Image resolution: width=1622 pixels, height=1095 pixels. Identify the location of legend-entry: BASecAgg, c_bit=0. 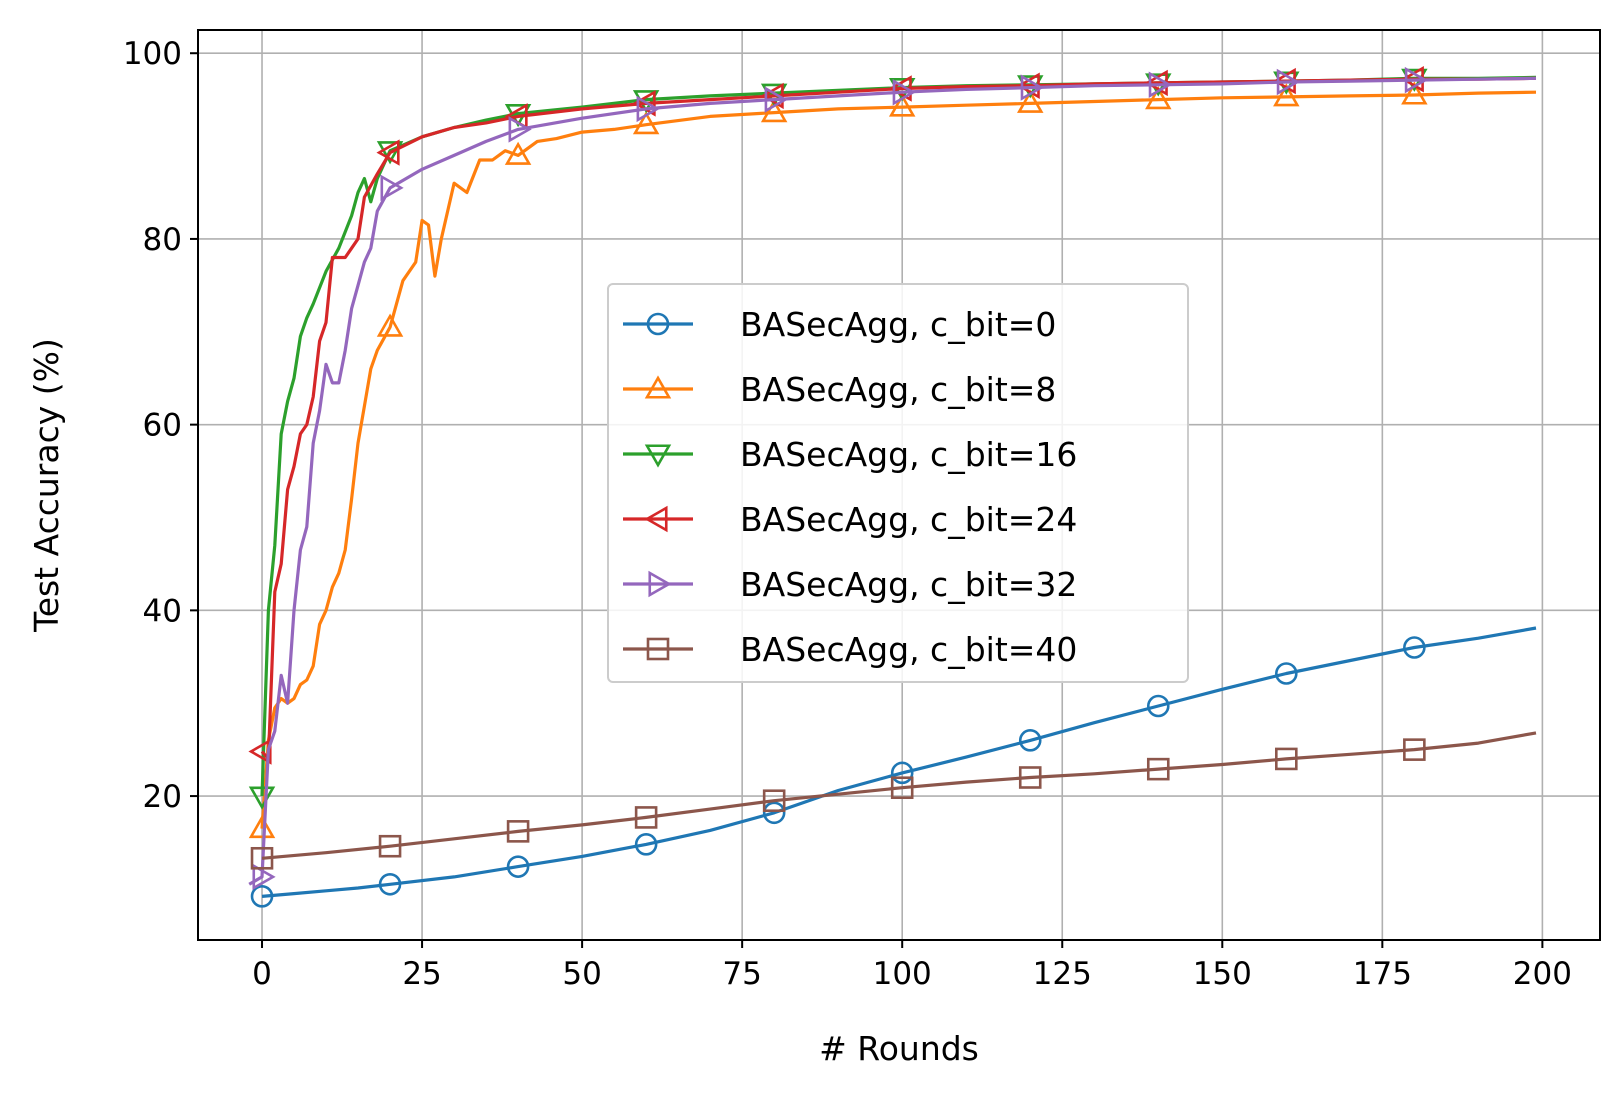
(839, 324).